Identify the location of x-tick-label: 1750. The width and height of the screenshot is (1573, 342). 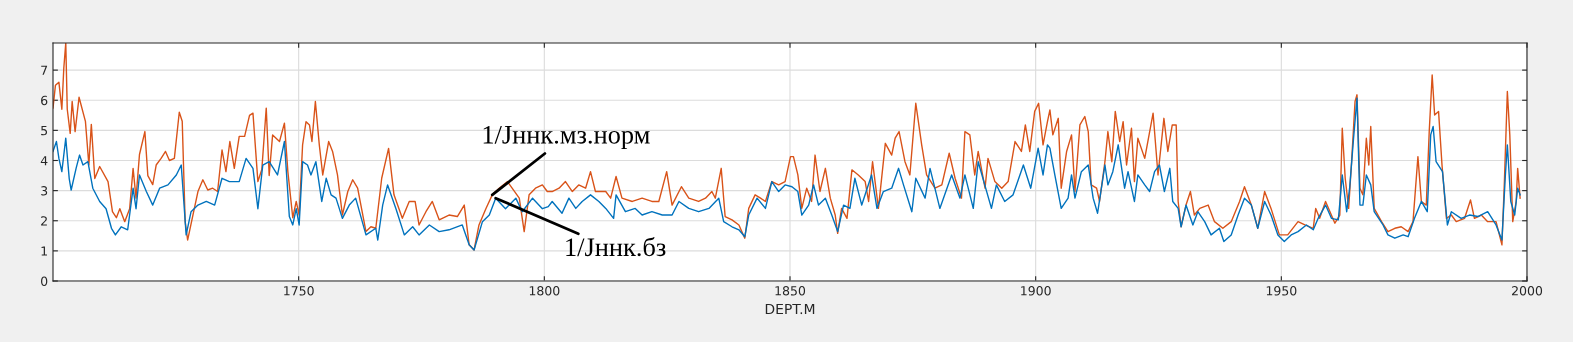
(299, 291).